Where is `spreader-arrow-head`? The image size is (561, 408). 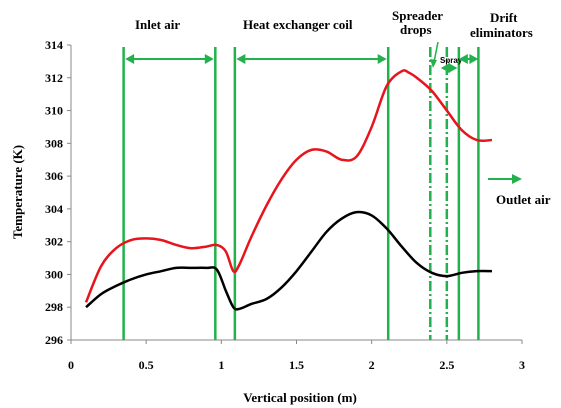
spreader-arrow-head is located at coordinates (433, 63).